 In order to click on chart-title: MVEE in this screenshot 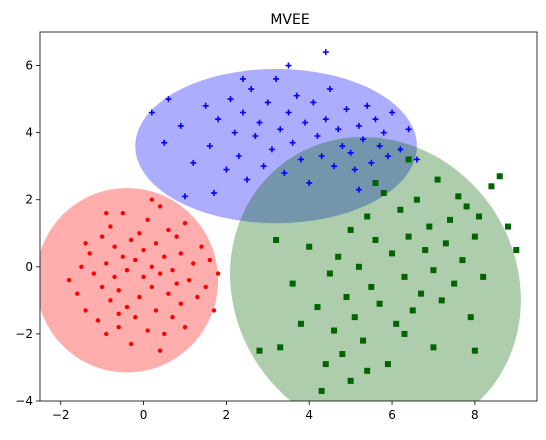, I will do `click(289, 20)`.